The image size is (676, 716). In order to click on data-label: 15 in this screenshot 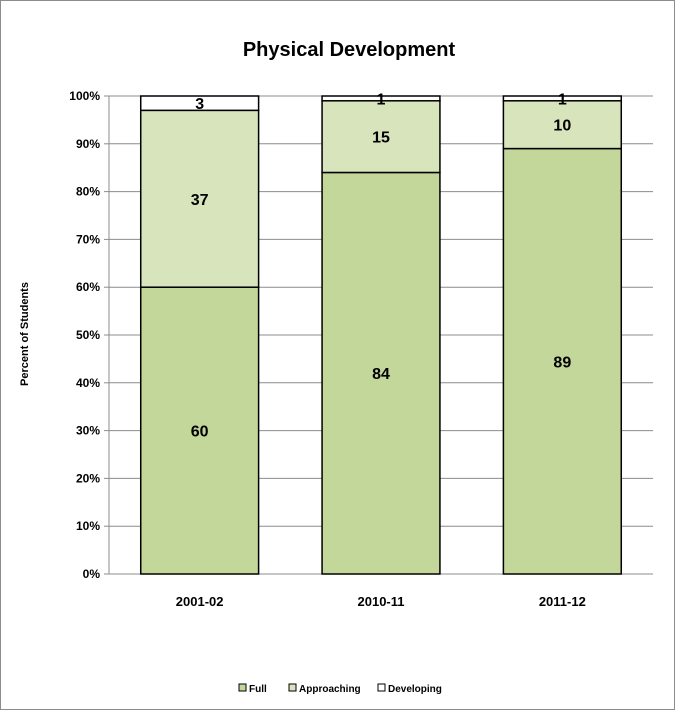, I will do `click(381, 138)`.